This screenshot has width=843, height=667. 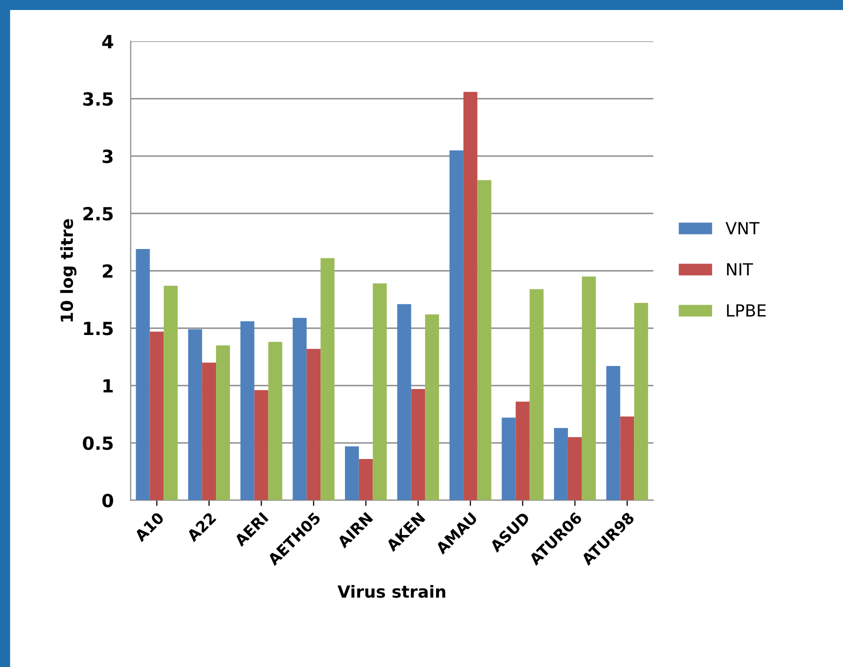 What do you see at coordinates (108, 41) in the screenshot?
I see `y-tick-label: 4` at bounding box center [108, 41].